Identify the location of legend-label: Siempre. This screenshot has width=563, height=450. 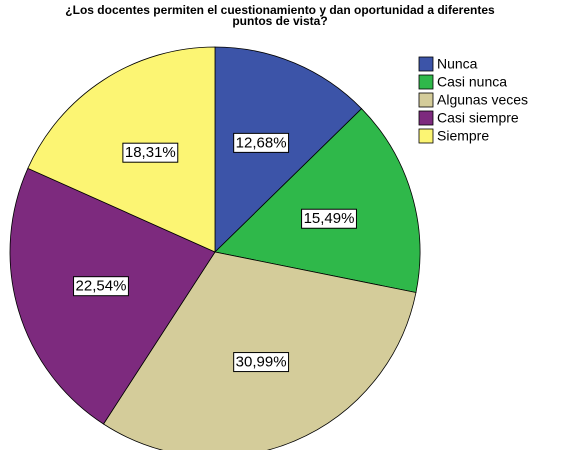
(463, 136).